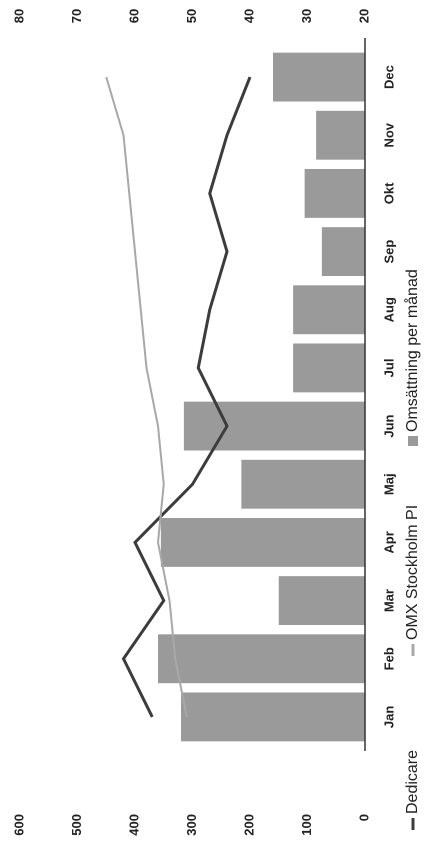 This screenshot has width=427, height=856. I want to click on x-tick-label: Maj, so click(388, 484).